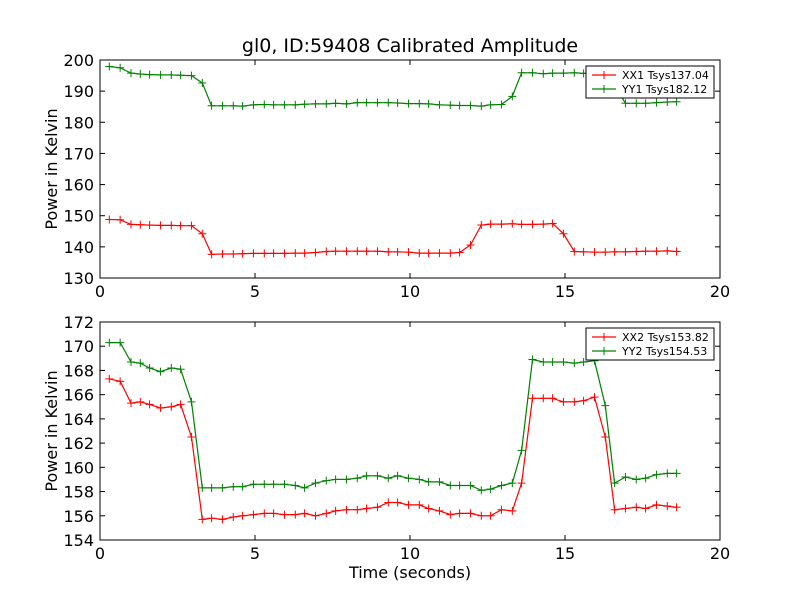 This screenshot has height=600, width=800. I want to click on y-tick-label: 164, so click(78, 419).